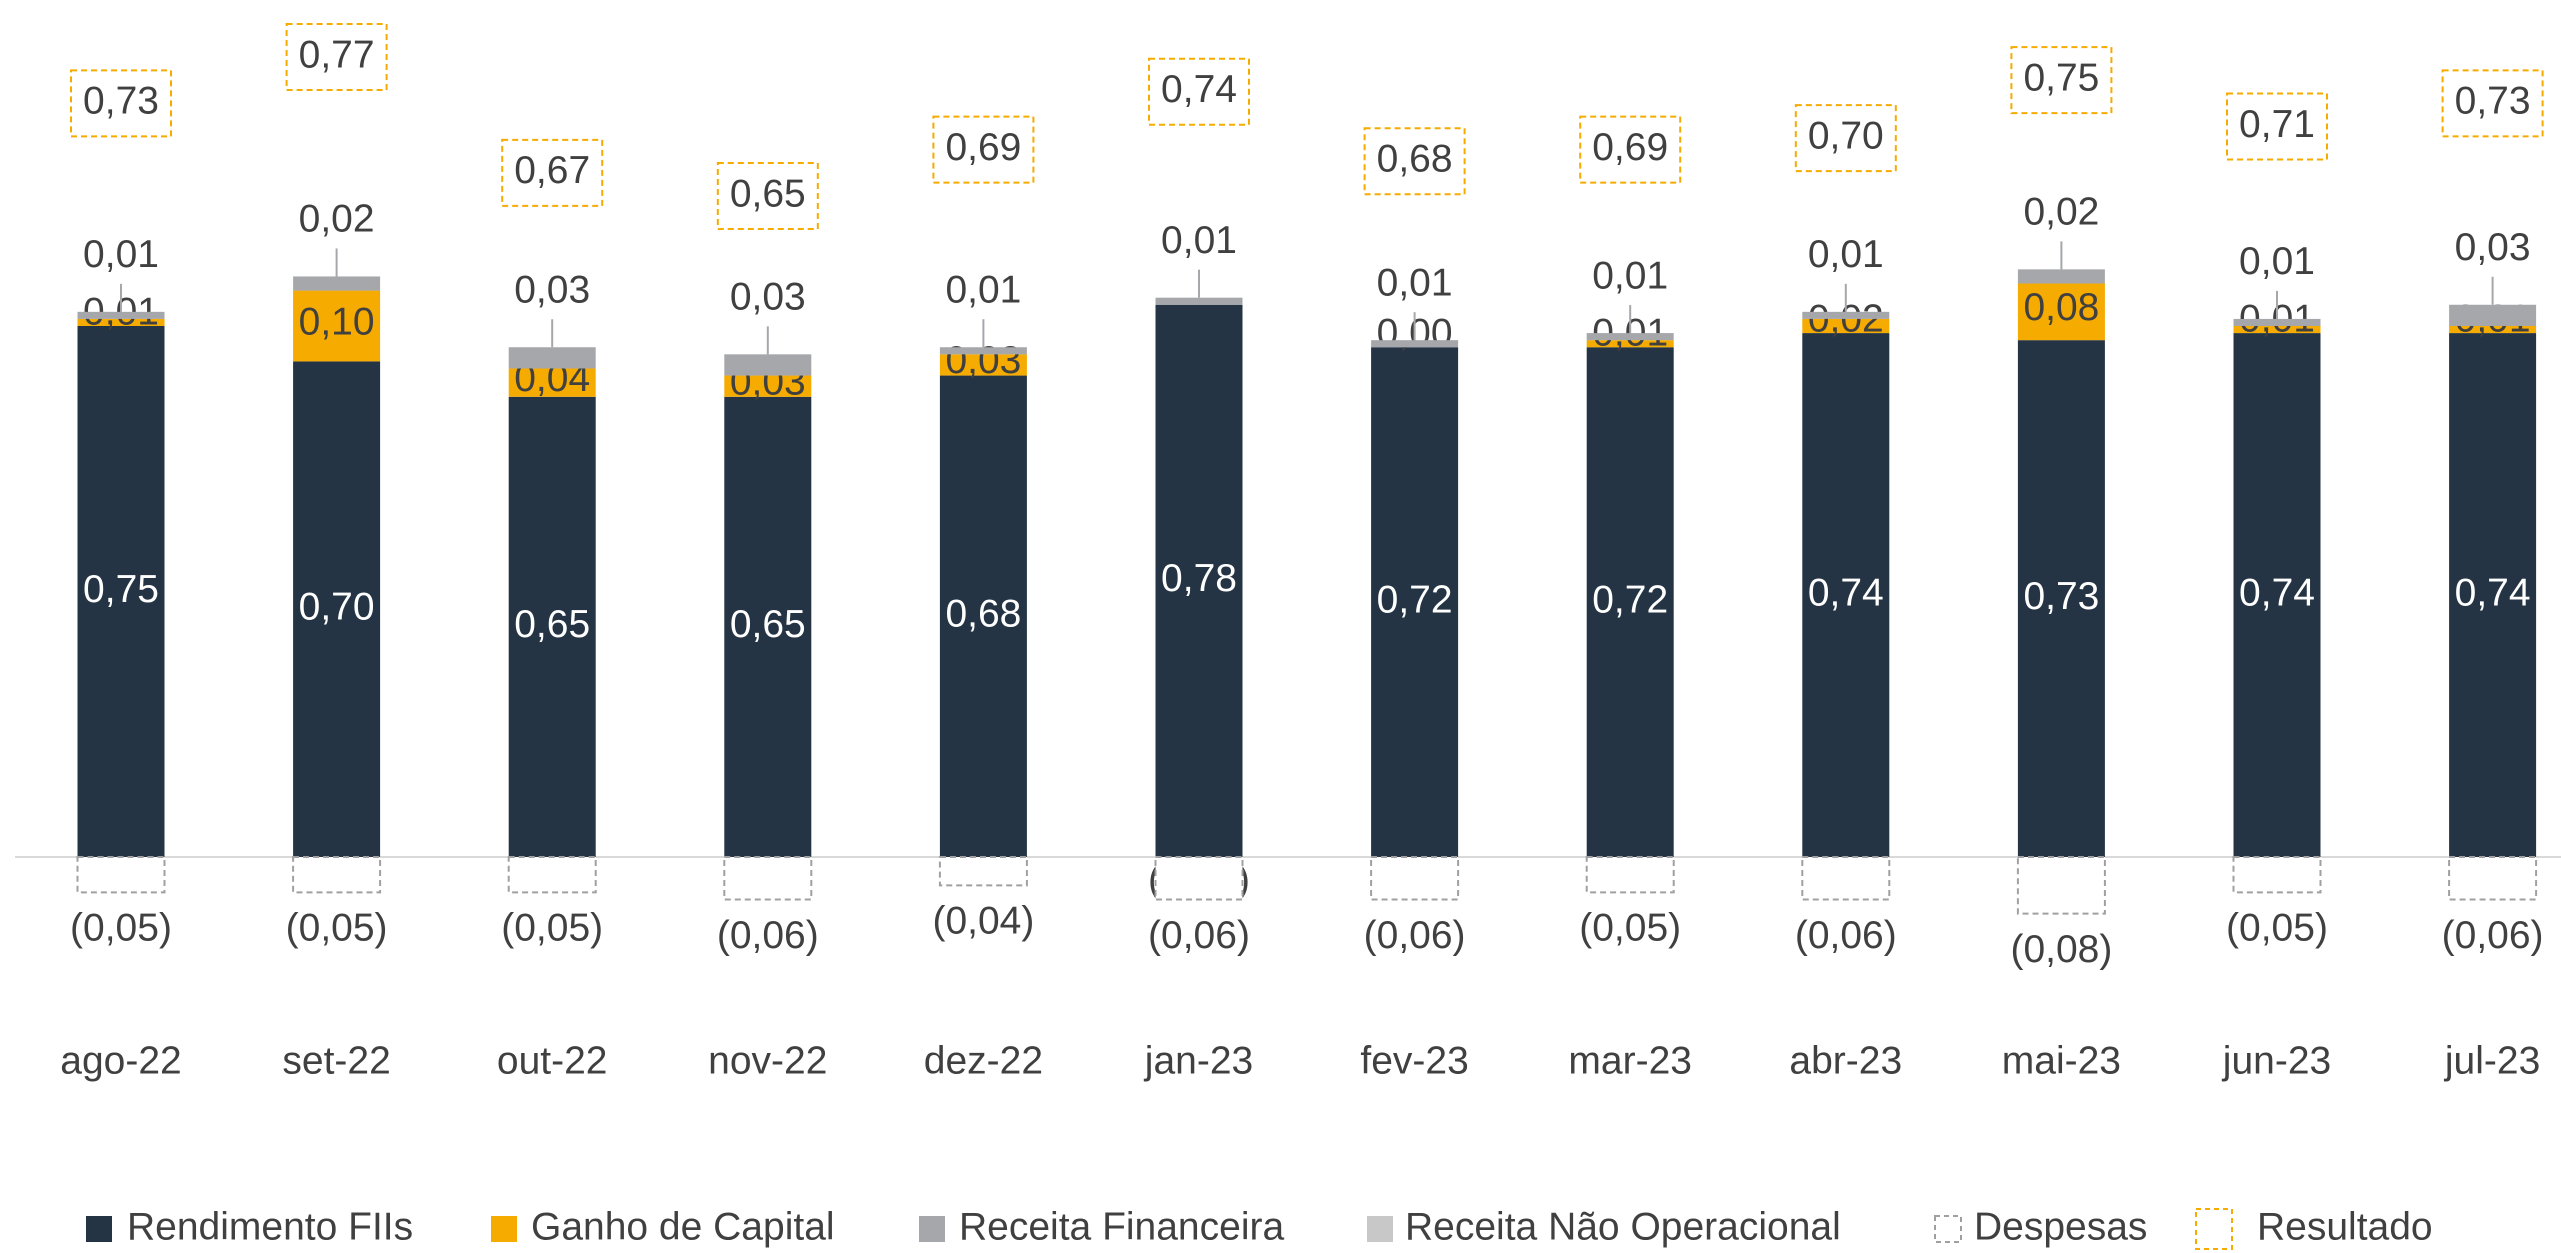 The image size is (2561, 1253). I want to click on x-tick-label: abr-23, so click(1845, 1060).